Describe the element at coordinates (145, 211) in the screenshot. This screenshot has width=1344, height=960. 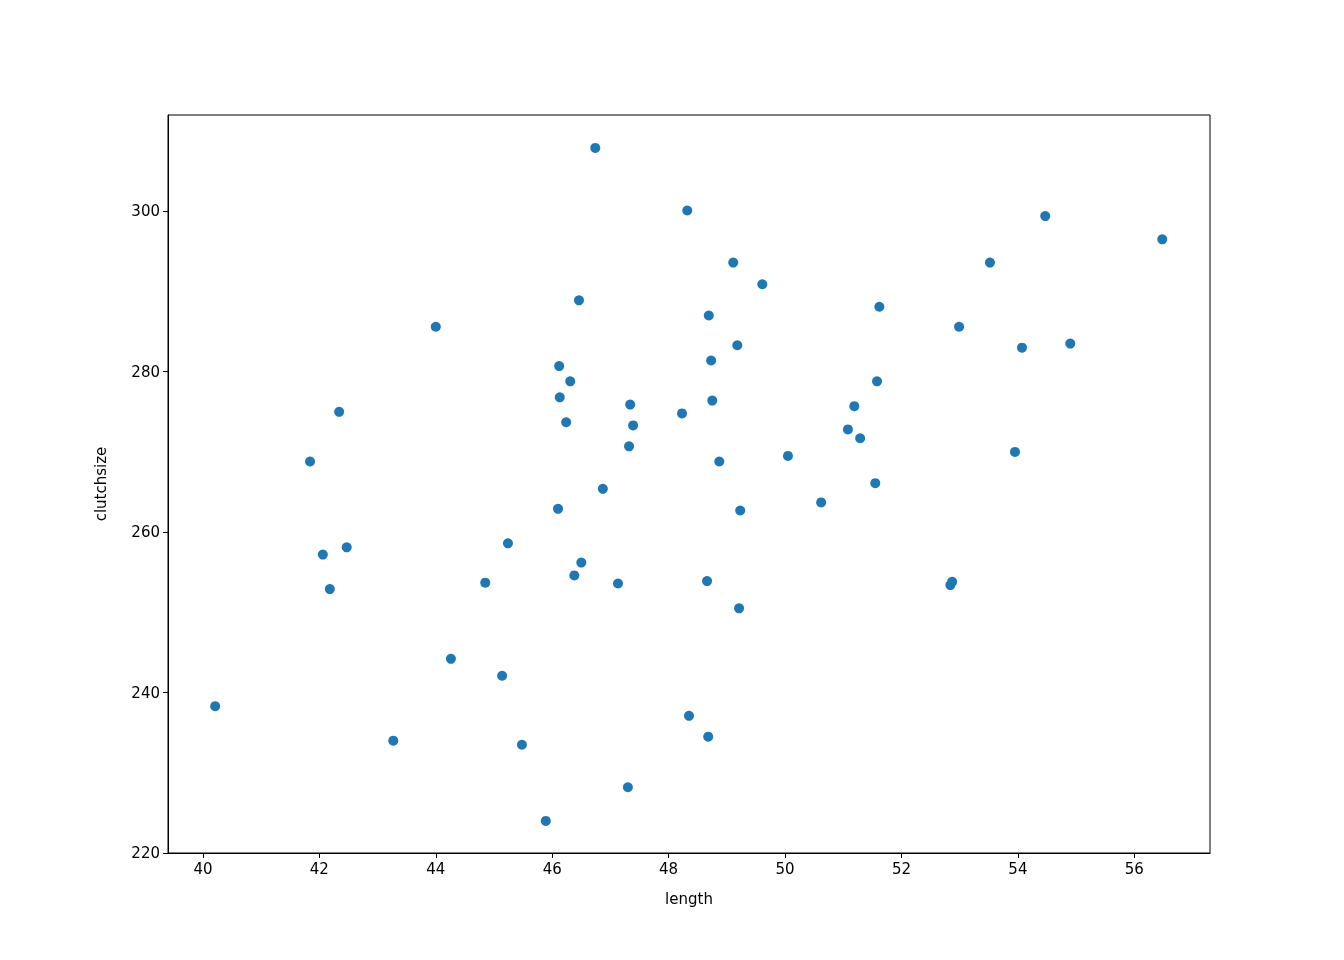
I see `y-tick-label: 300` at that location.